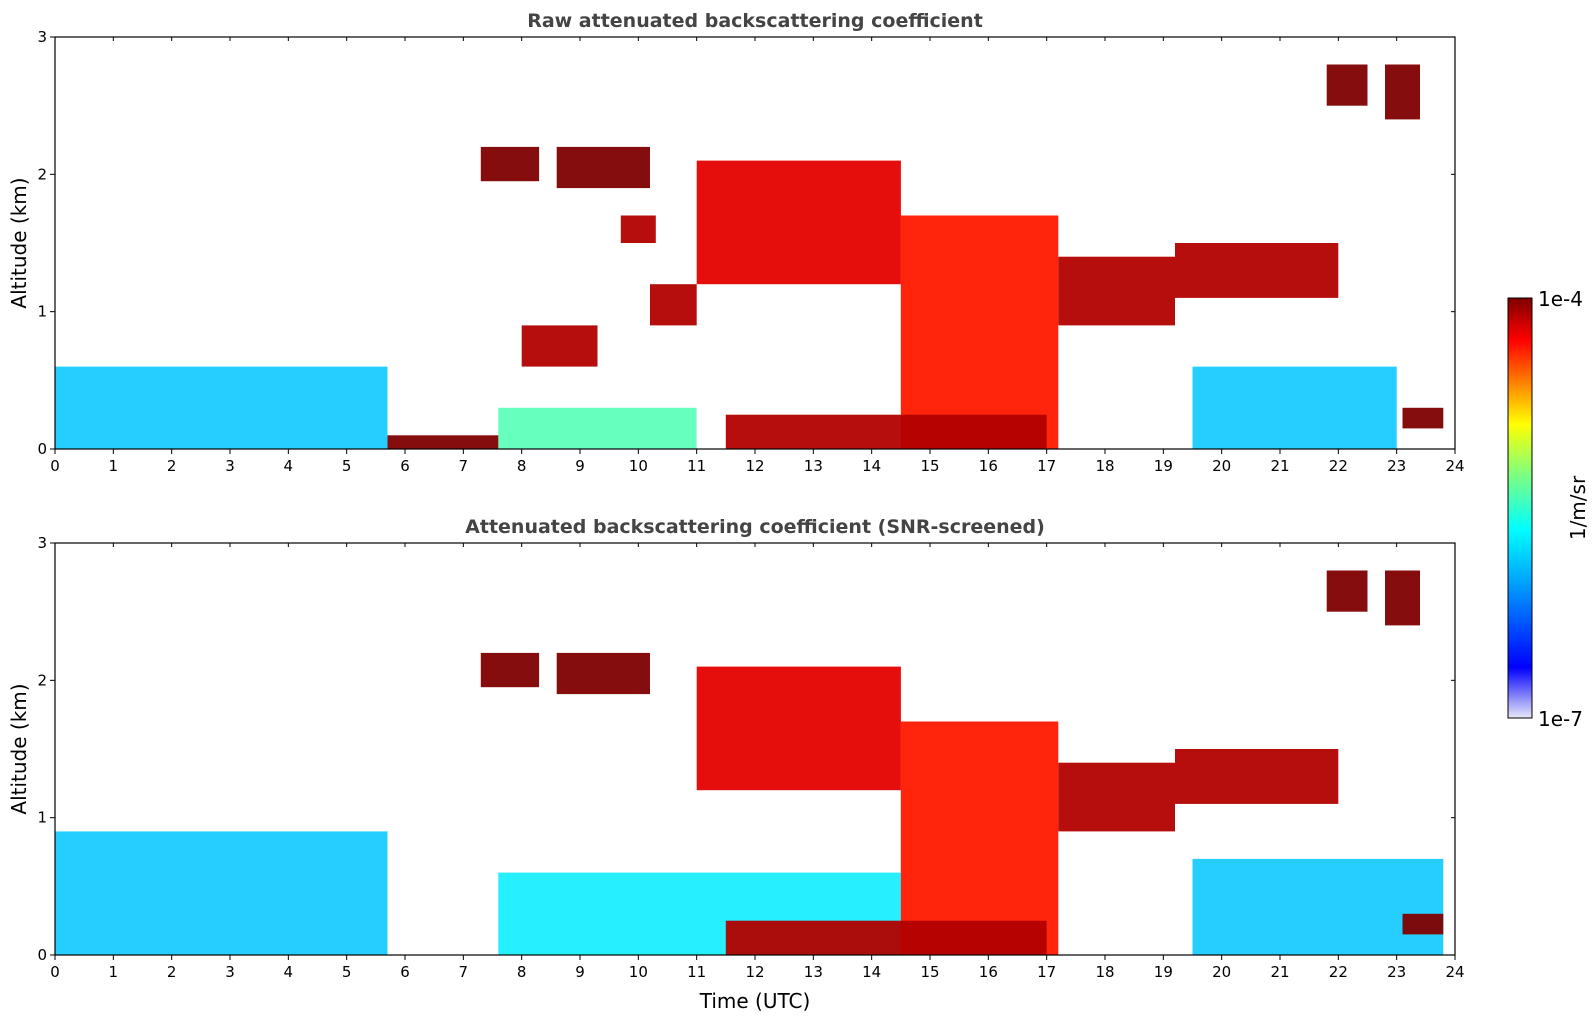  What do you see at coordinates (1548, 509) in the screenshot?
I see `colorbar: 1e-4 1e-7 1/m/sr` at bounding box center [1548, 509].